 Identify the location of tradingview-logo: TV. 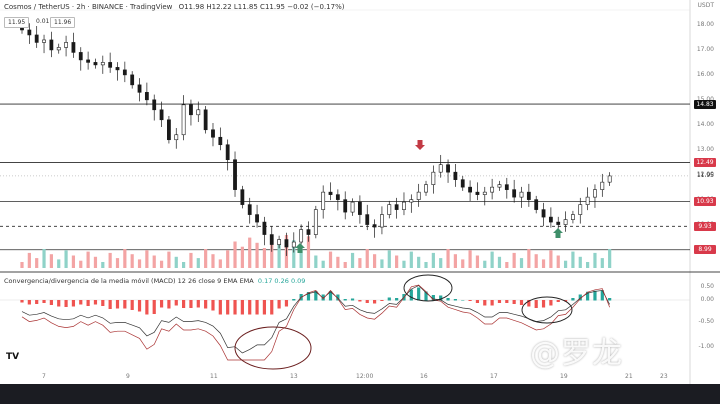
(13, 357).